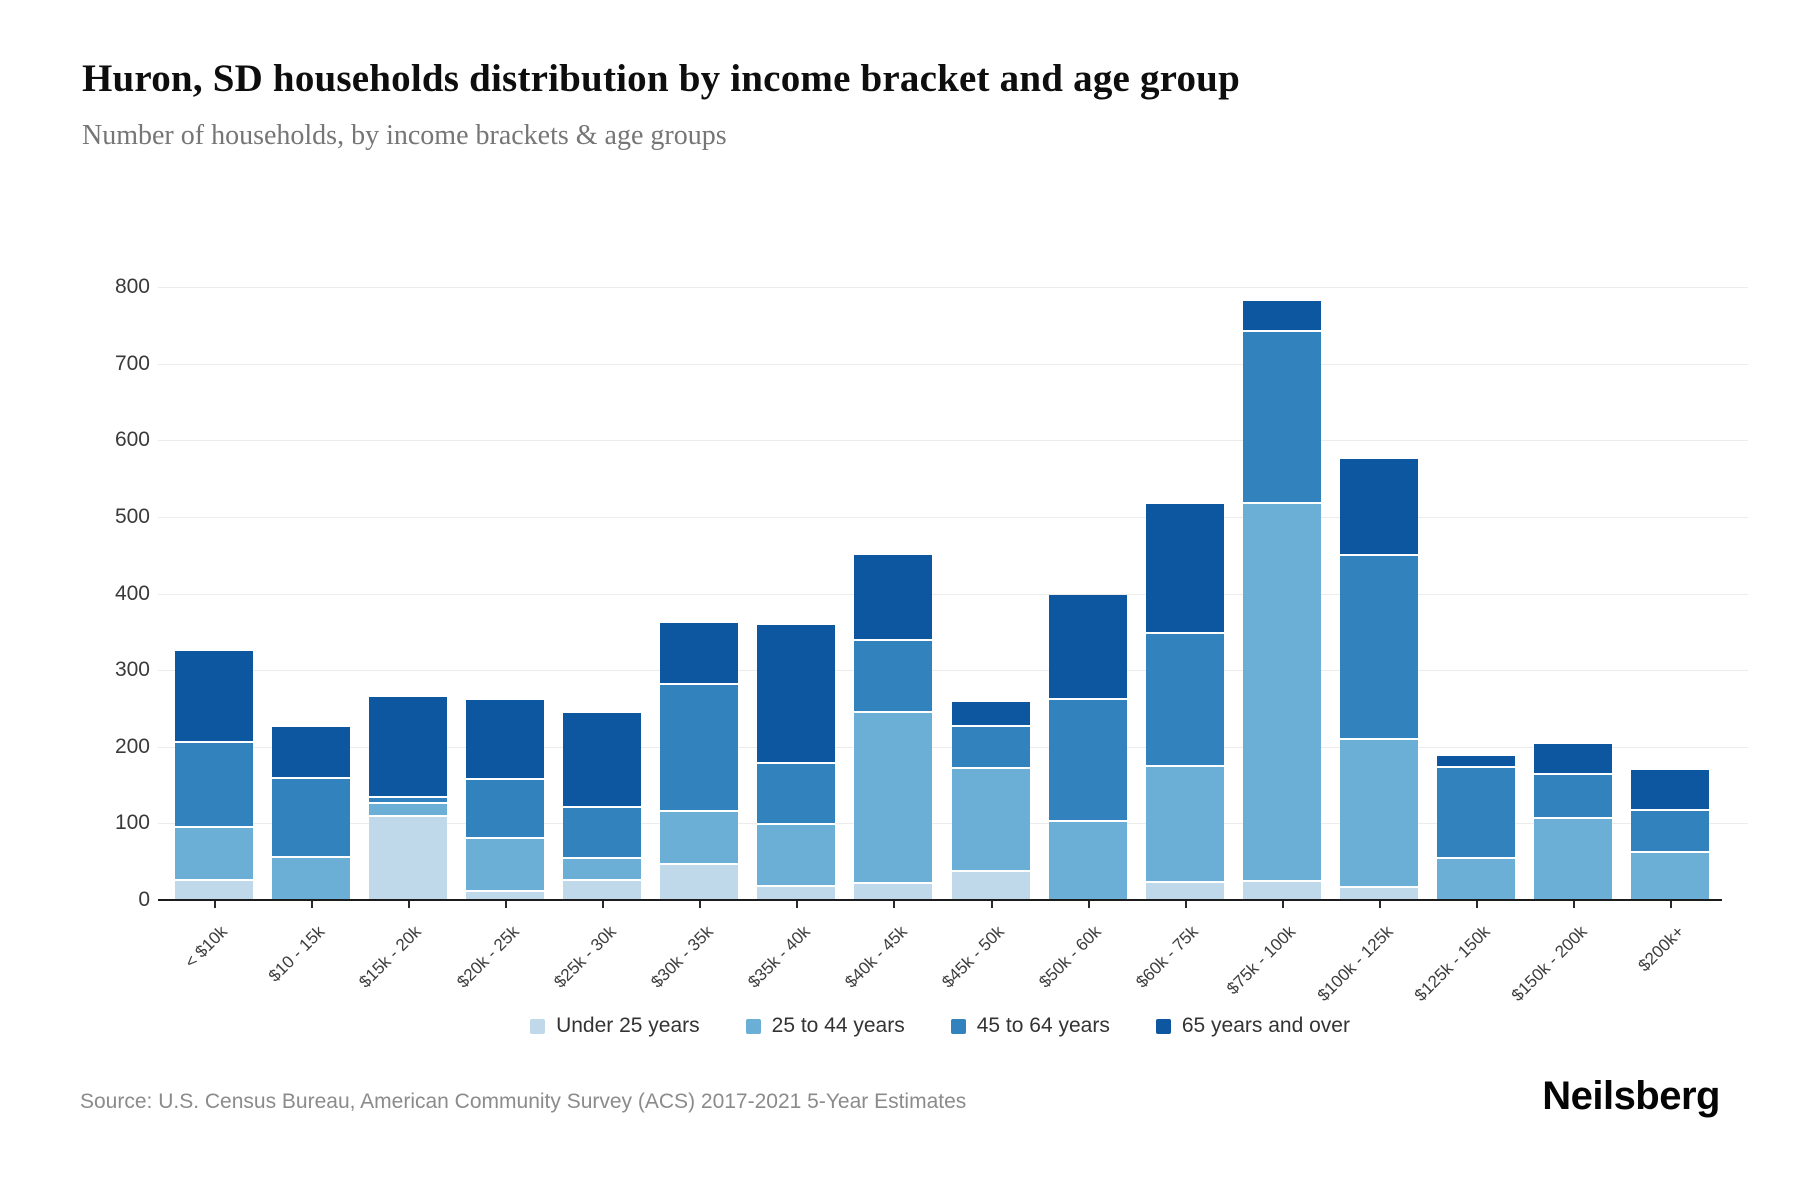 This screenshot has width=1800, height=1200. I want to click on legend-item: 25 to 44 years, so click(825, 1026).